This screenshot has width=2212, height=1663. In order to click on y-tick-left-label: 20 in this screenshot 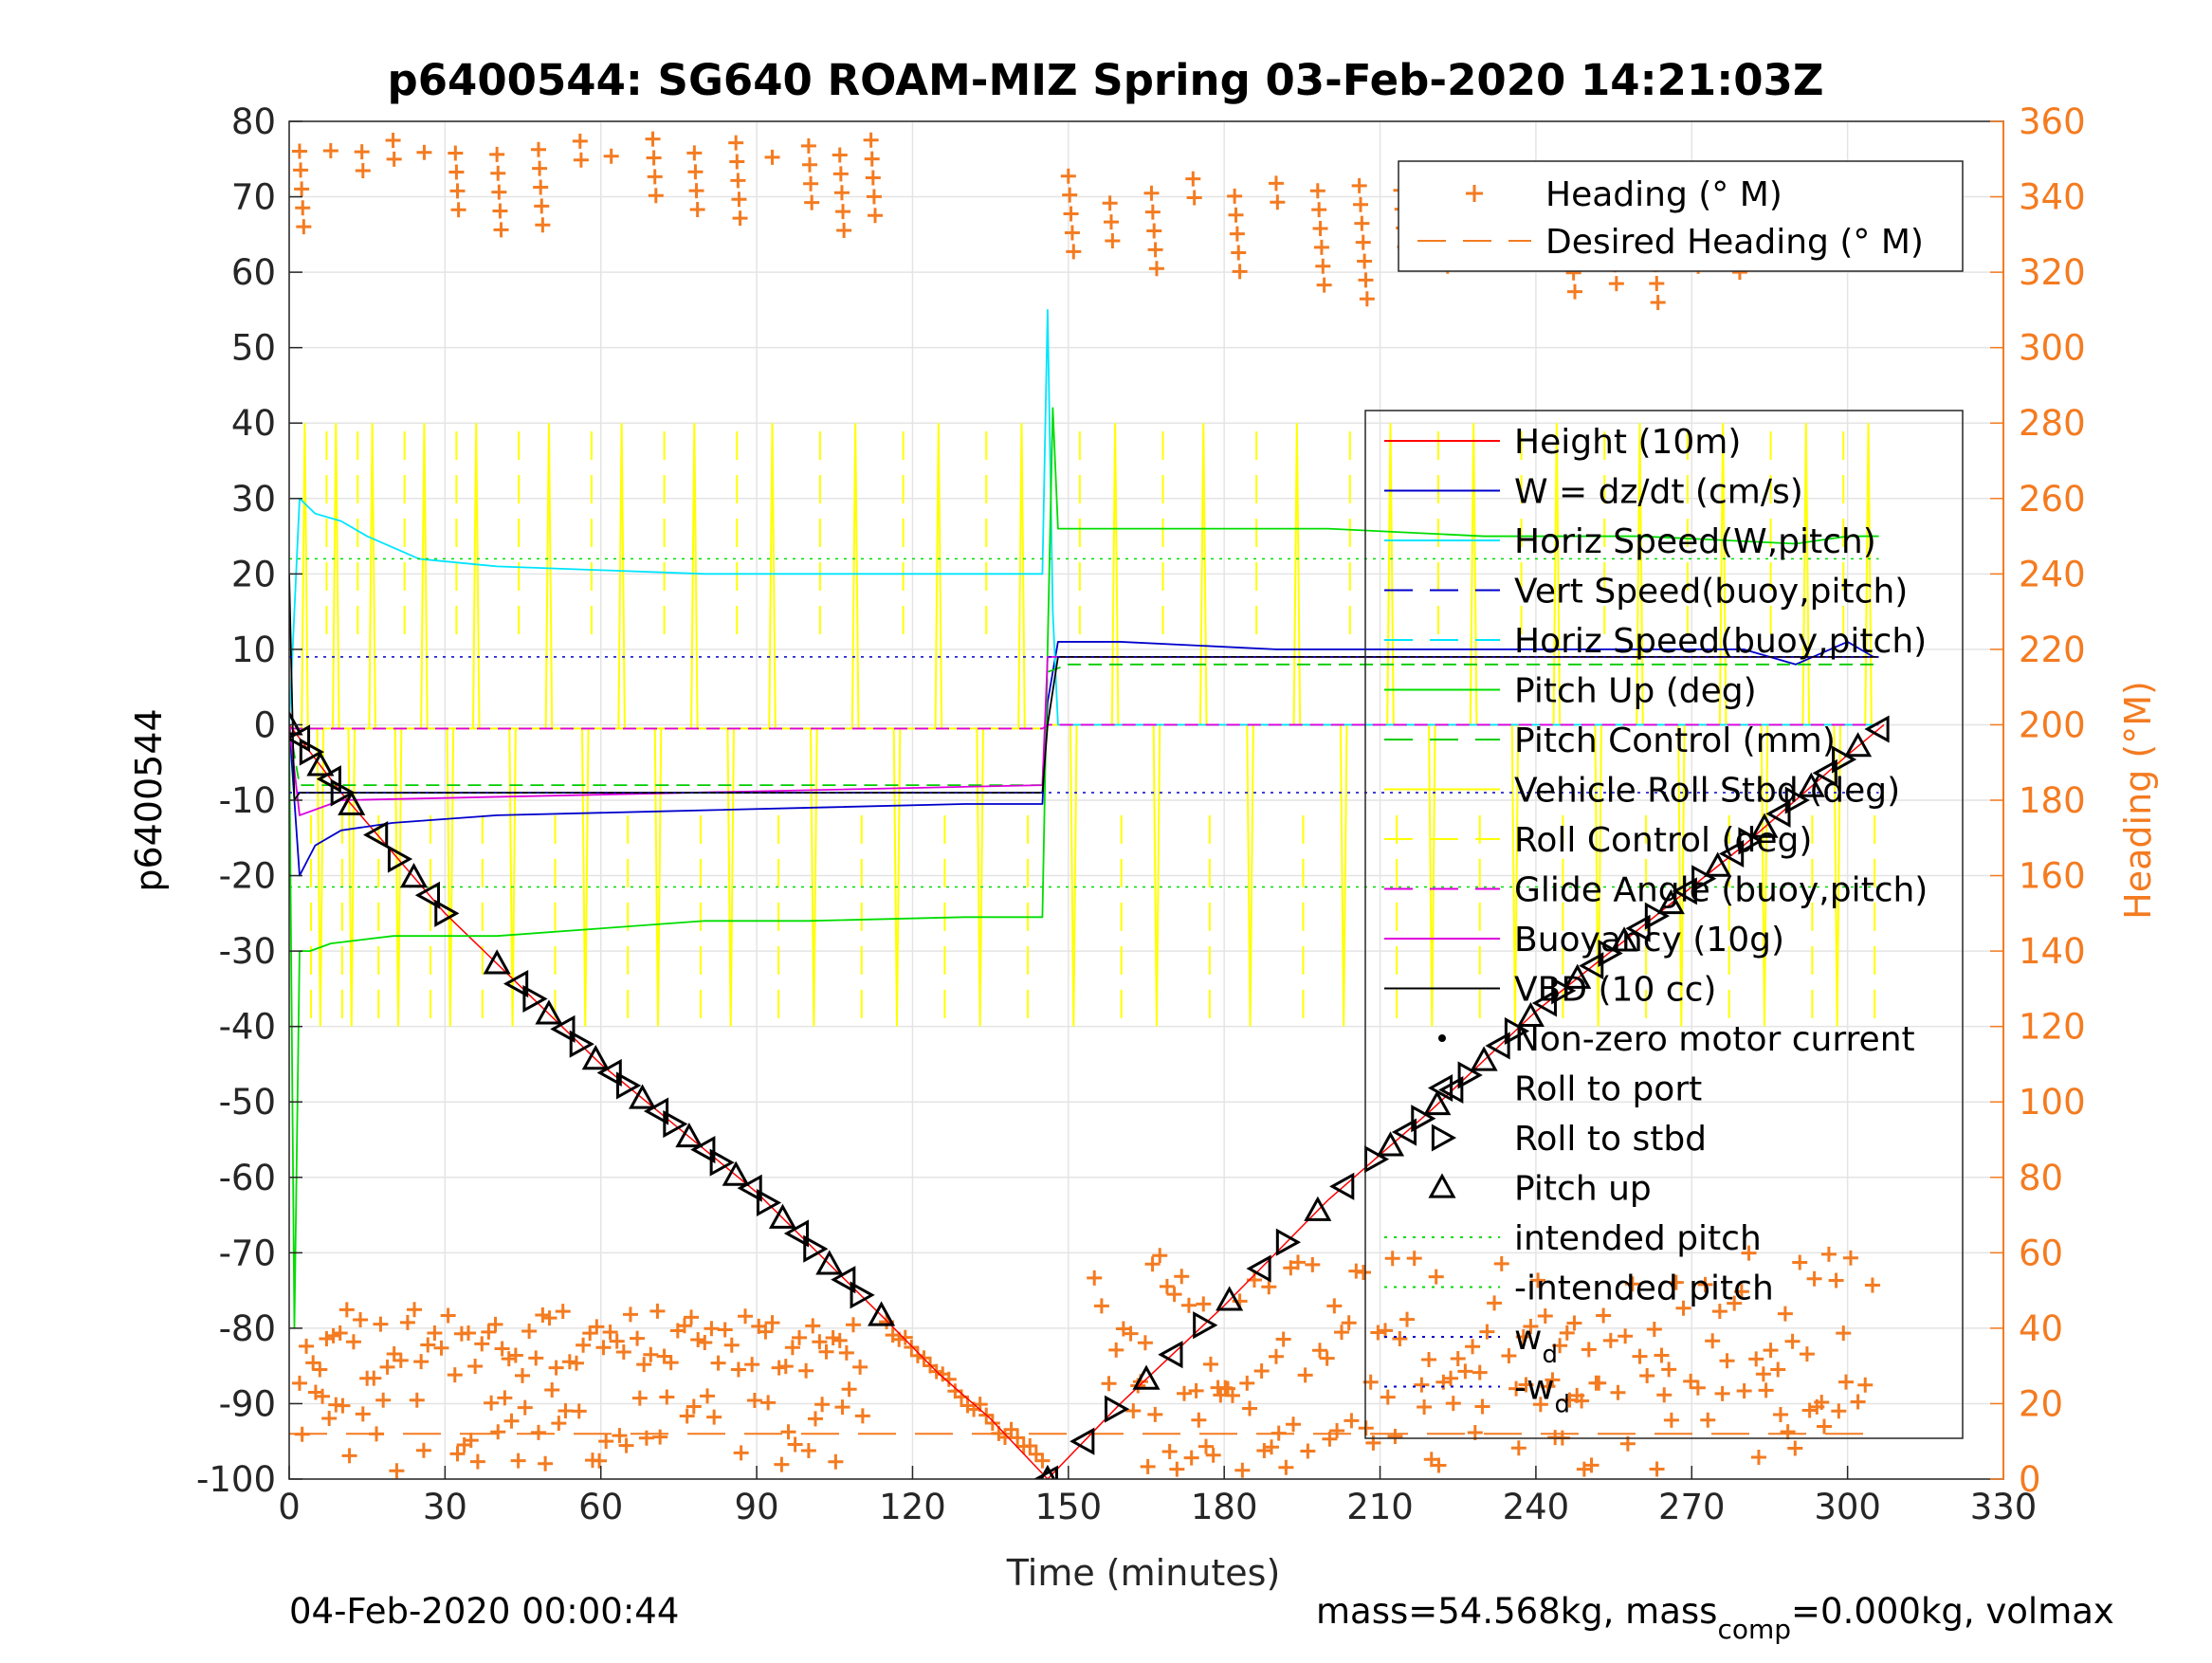, I will do `click(253, 574)`.